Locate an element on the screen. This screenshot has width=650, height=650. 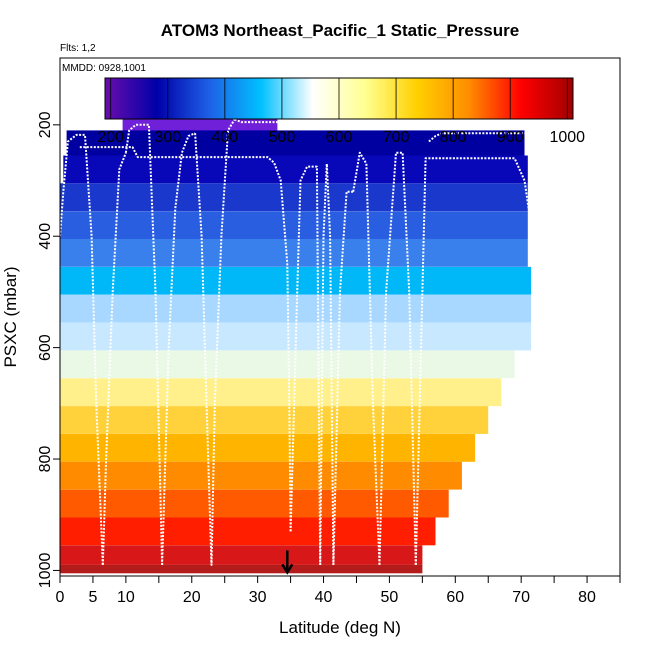
y-tick-label: 1000 is located at coordinates (45, 571).